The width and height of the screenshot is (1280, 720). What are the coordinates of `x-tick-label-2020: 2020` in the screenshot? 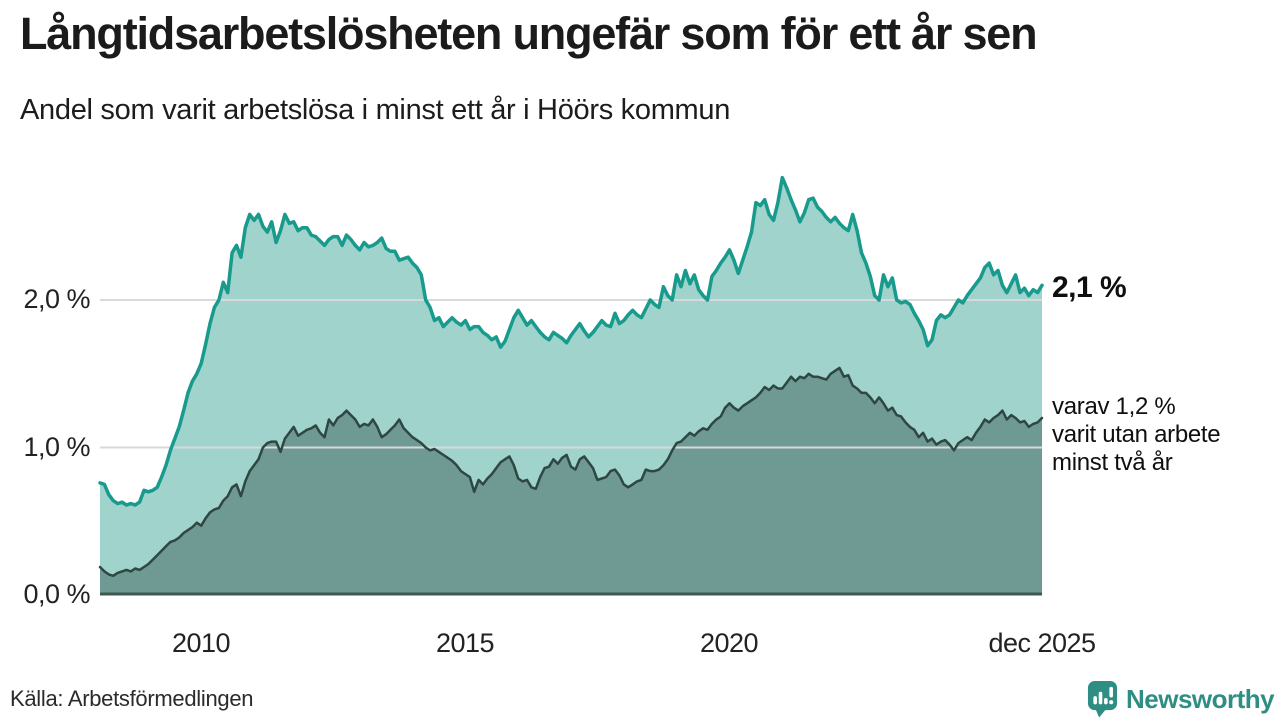 It's located at (729, 643).